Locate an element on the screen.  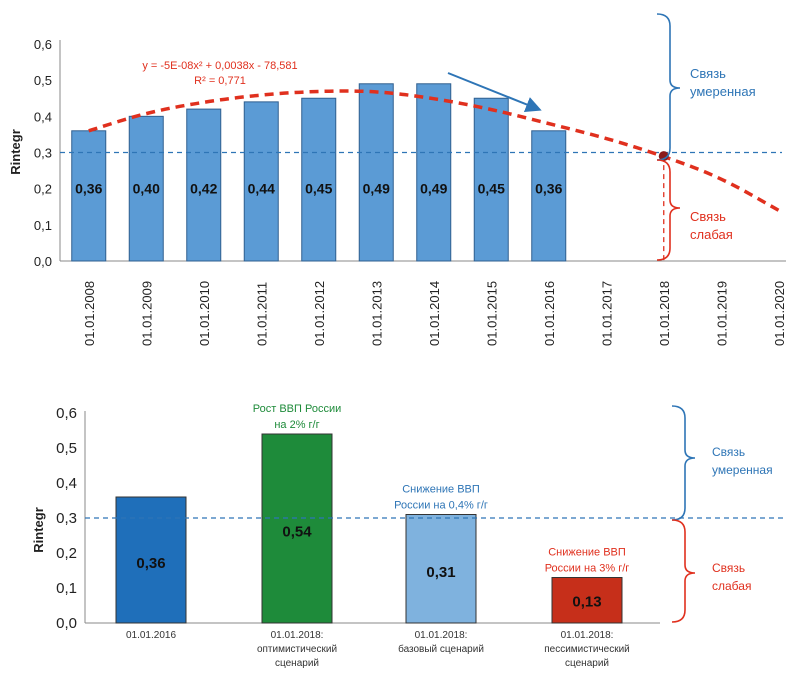
x-tick-label: 01.01.2018: пессимистический сценарий is located at coordinates (587, 649).